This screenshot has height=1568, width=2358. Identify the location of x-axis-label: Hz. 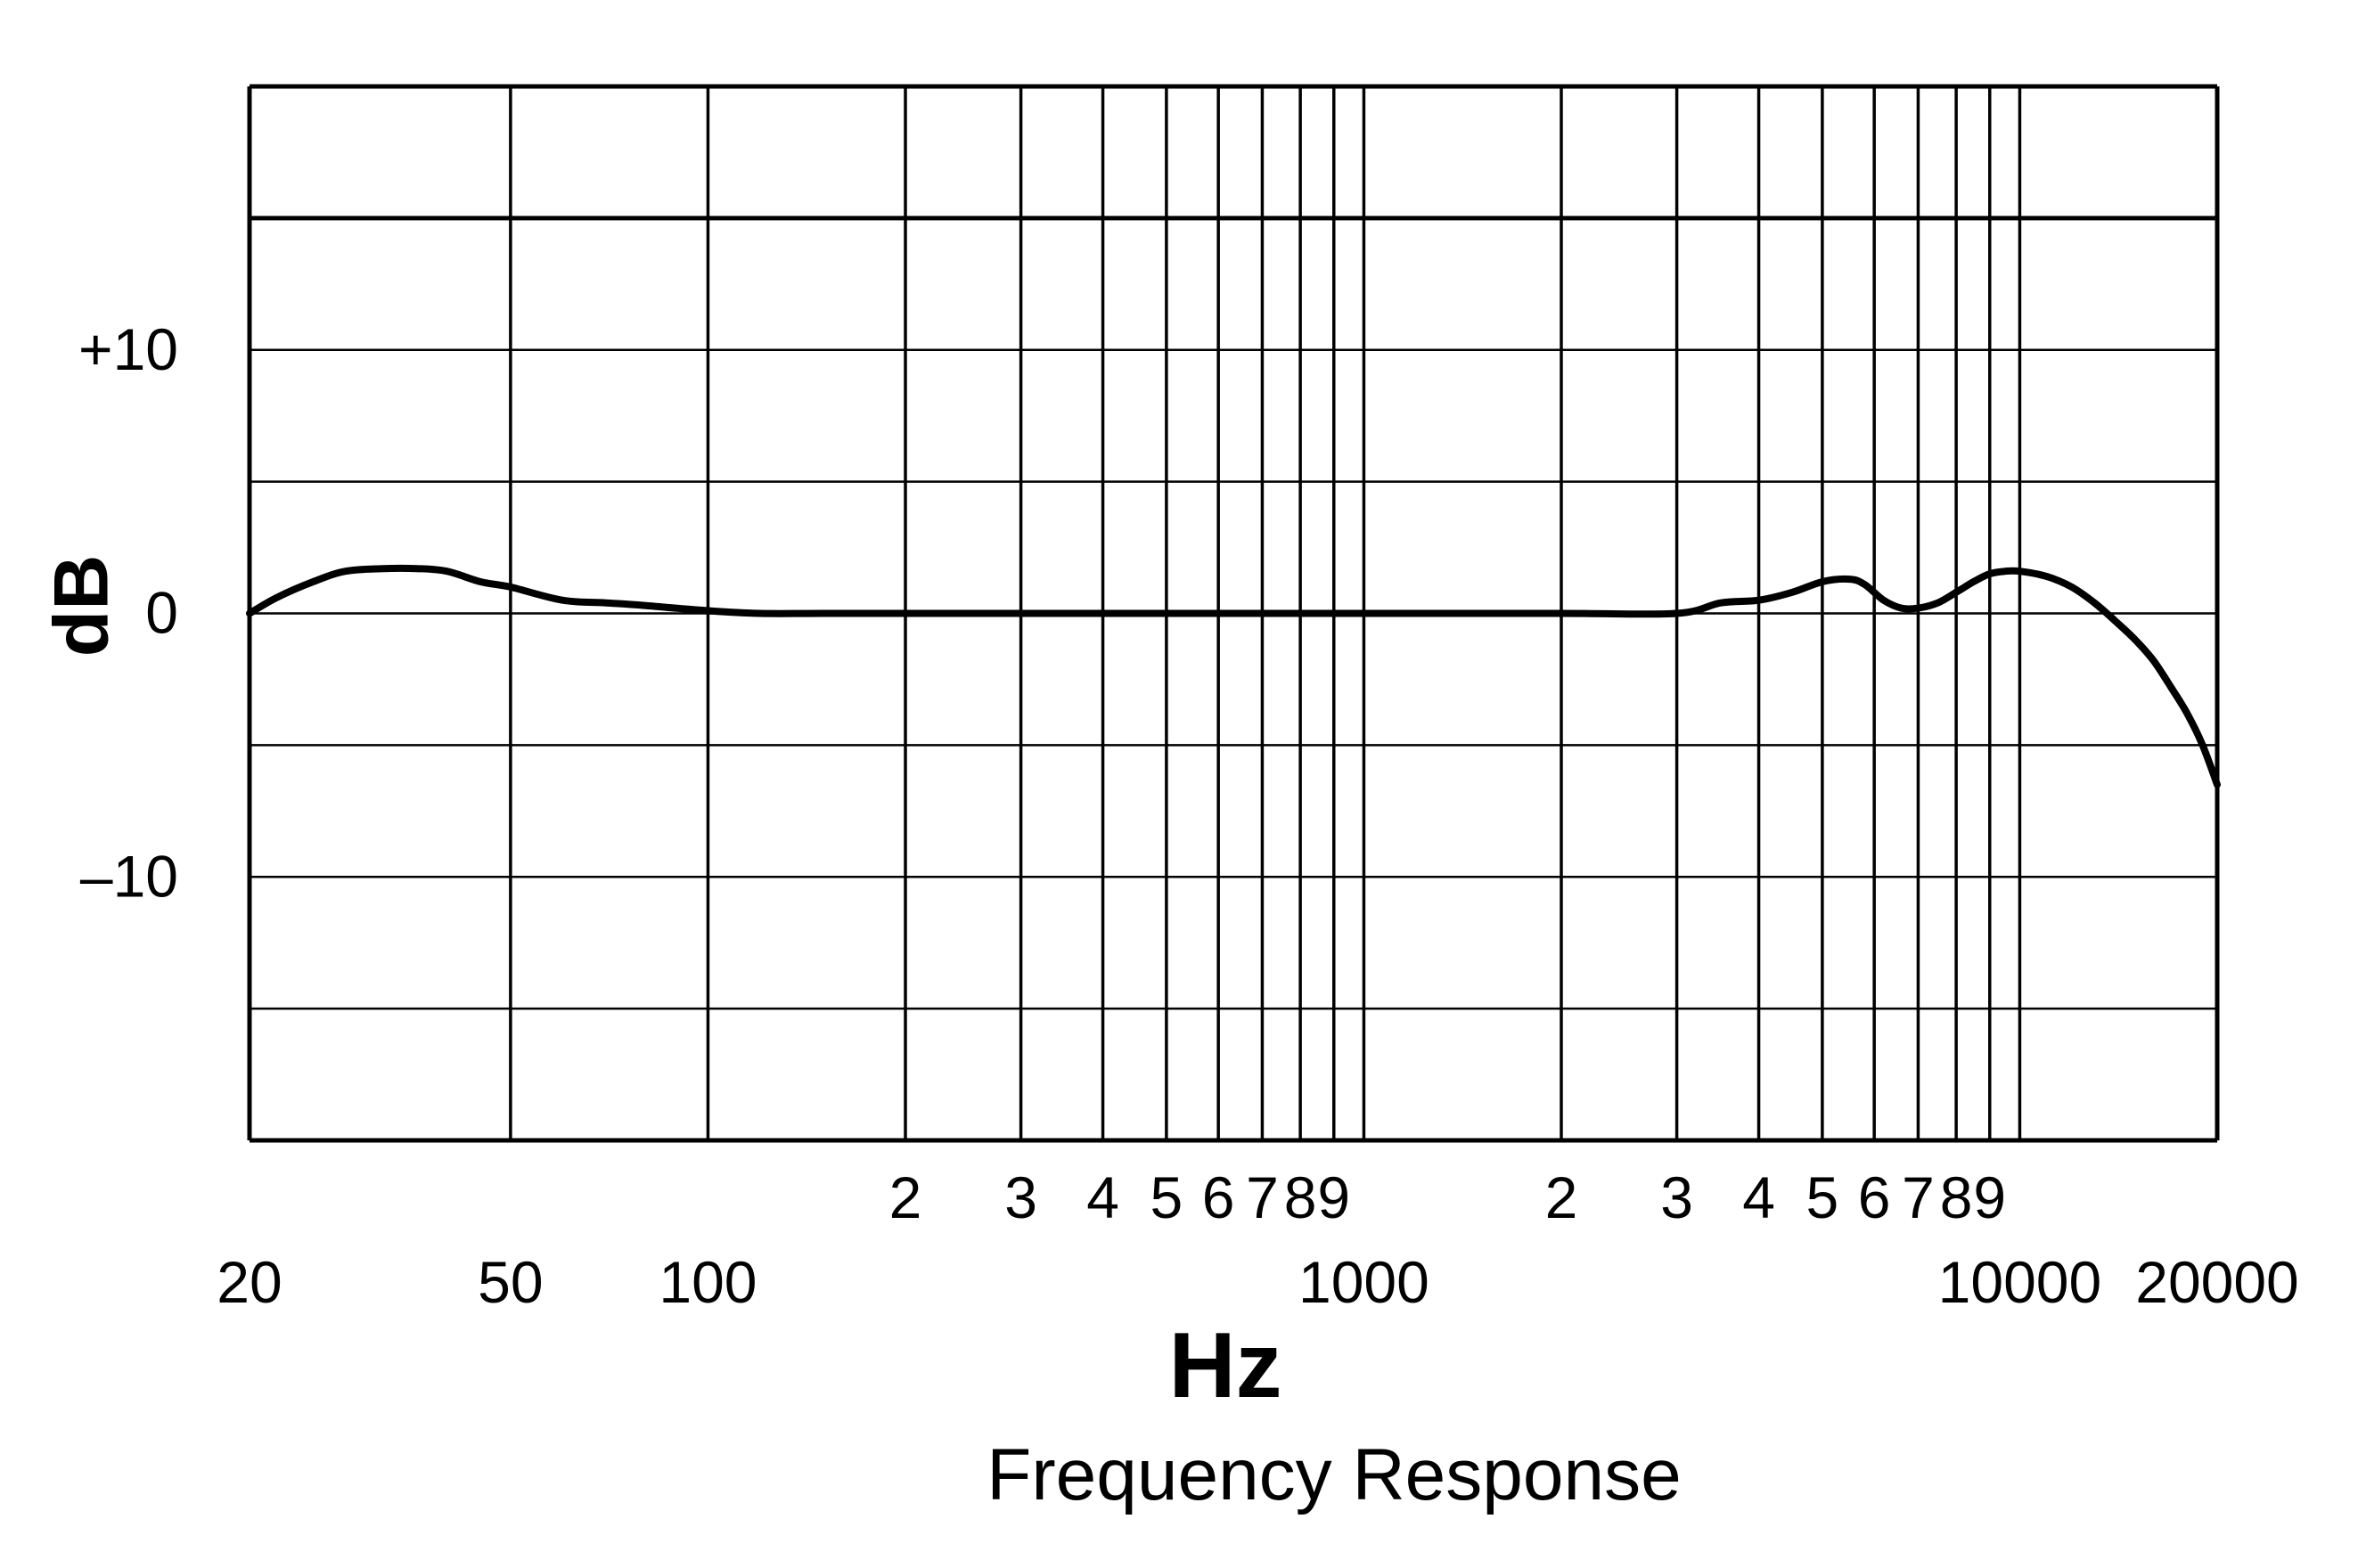
(1224, 1365).